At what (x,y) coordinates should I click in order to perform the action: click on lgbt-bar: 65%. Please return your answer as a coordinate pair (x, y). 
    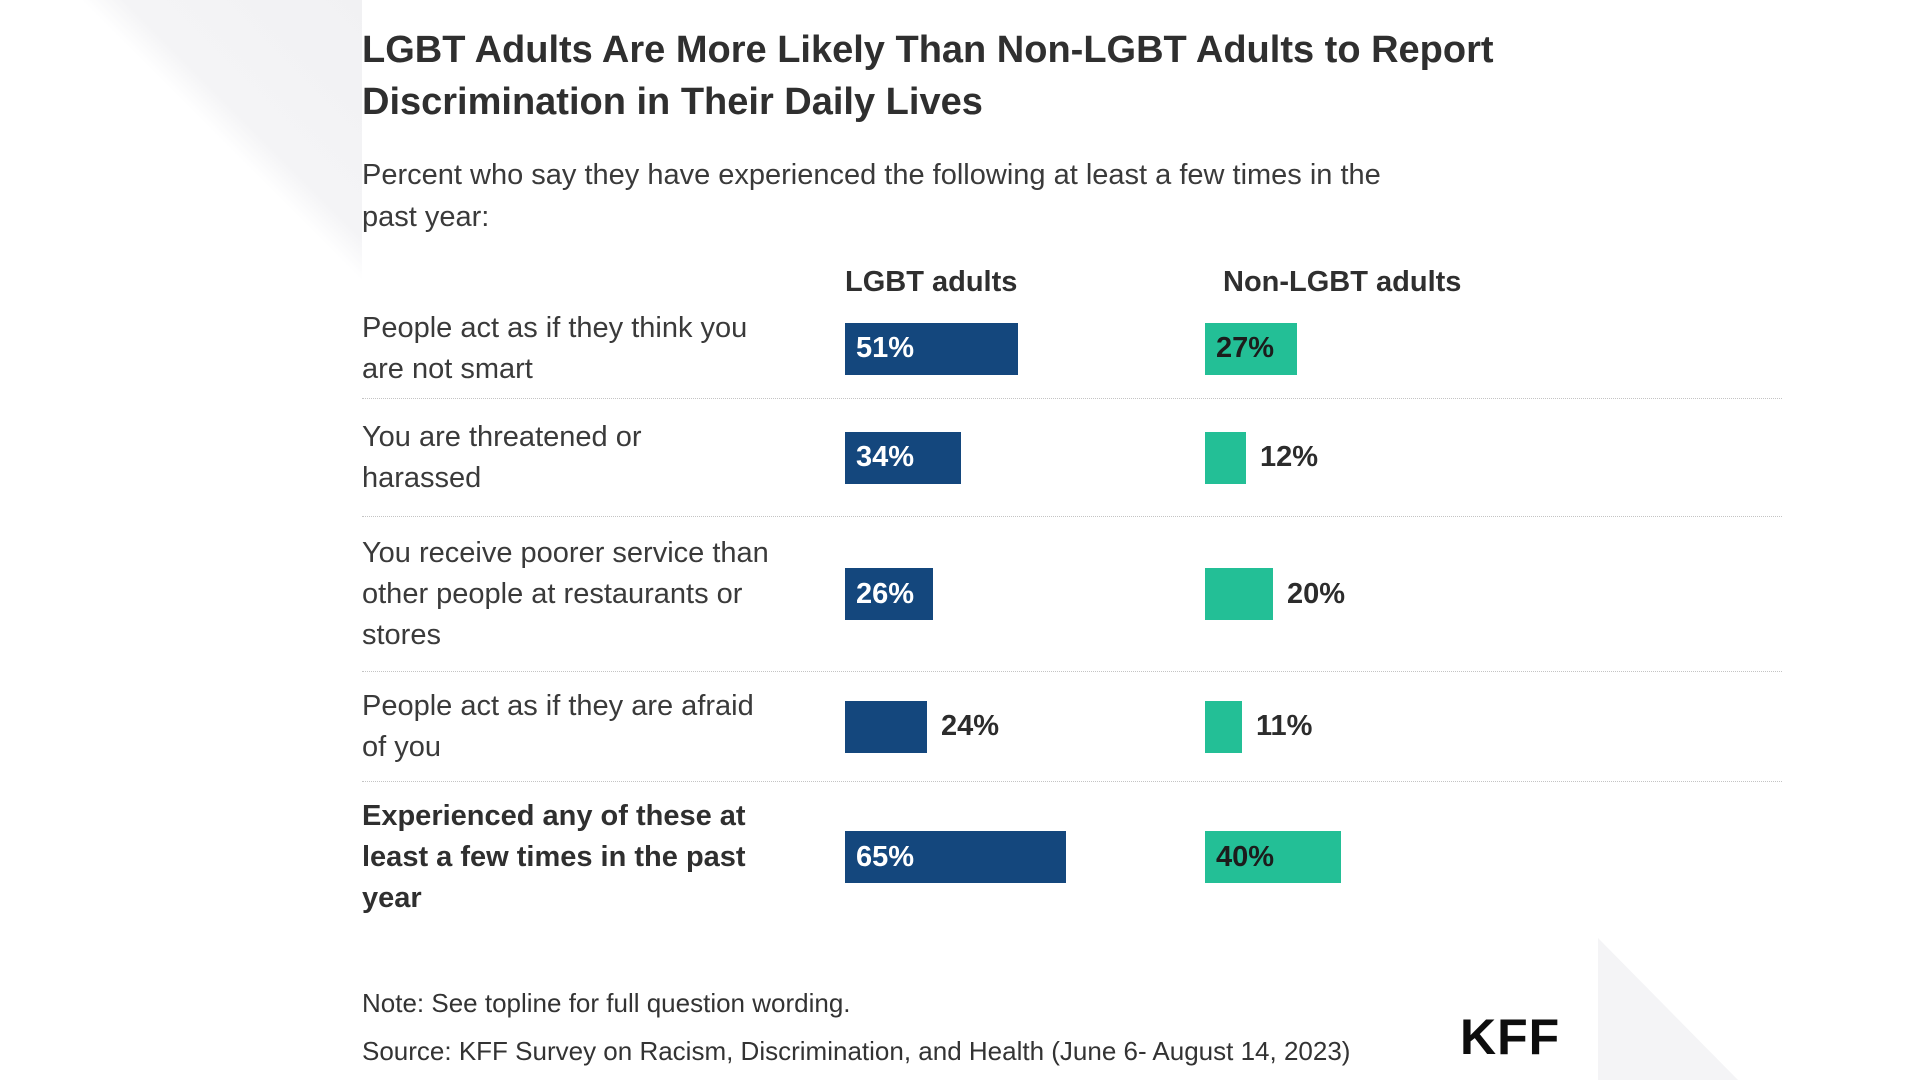
    Looking at the image, I should click on (955, 857).